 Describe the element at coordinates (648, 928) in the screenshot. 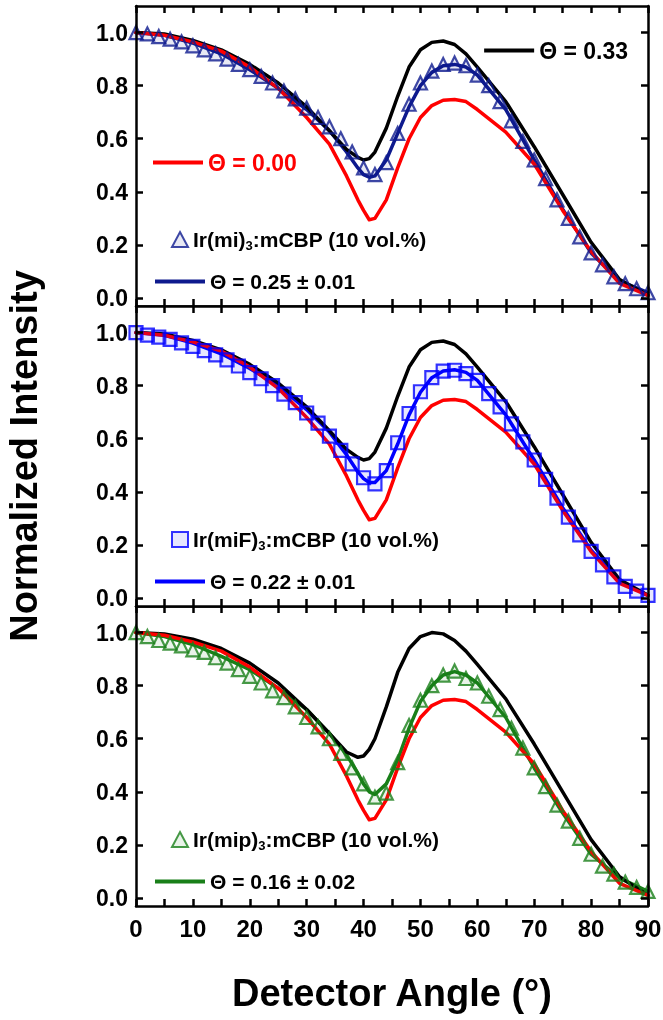

I see `x-tick-label: 90` at that location.